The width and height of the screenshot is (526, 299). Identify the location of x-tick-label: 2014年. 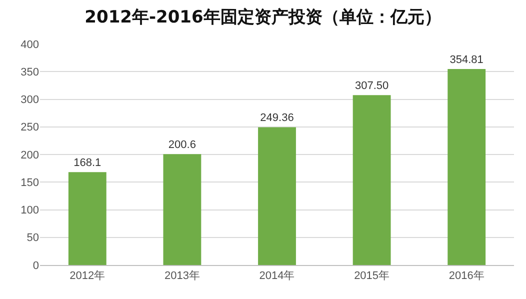
(277, 276).